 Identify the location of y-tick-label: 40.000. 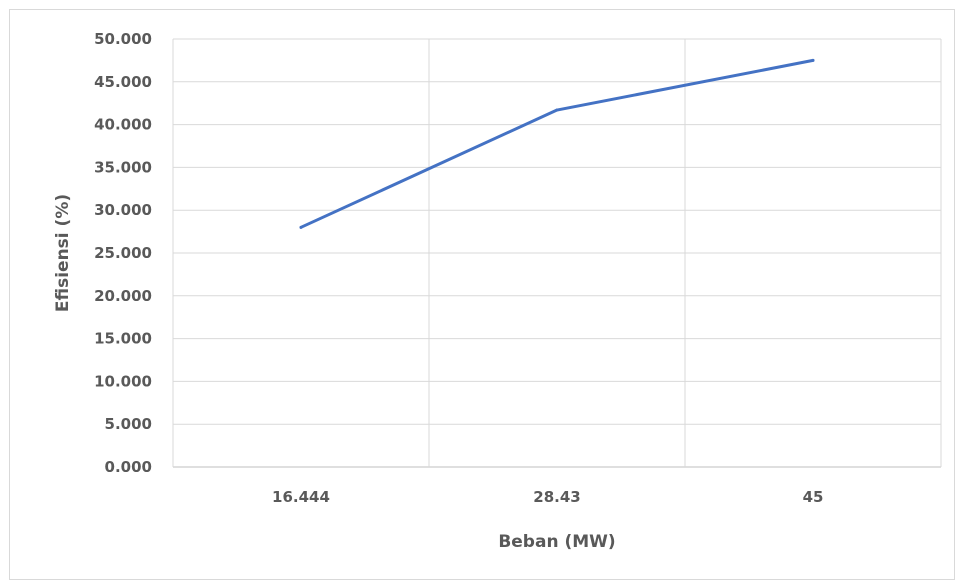
(123, 125).